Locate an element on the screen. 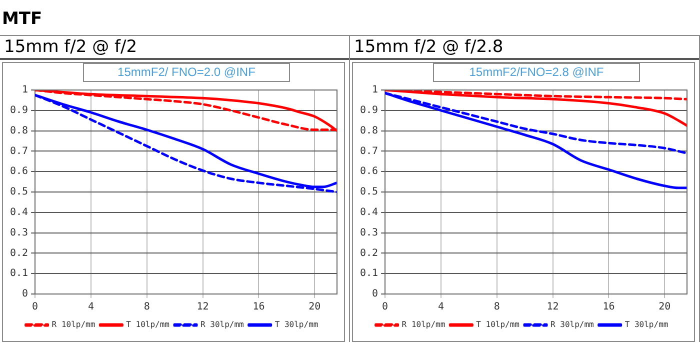  chart-title: 15mm f/2 @ f/2.8 is located at coordinates (524, 48).